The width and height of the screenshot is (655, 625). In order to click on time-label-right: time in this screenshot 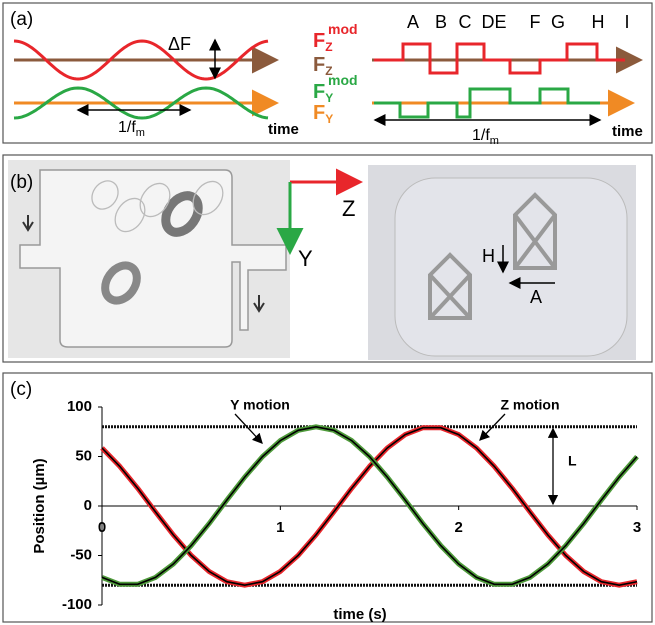, I will do `click(627, 131)`.